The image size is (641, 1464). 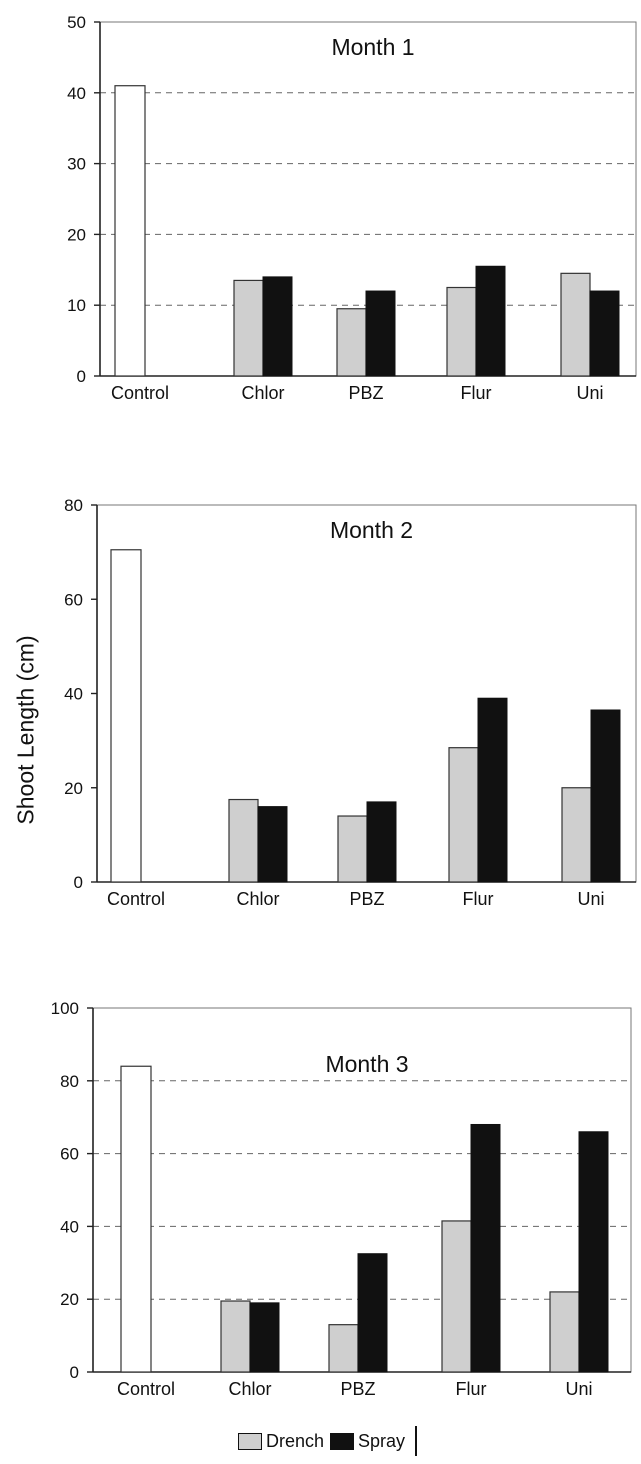 What do you see at coordinates (262, 393) in the screenshot?
I see `m1-x-tick-label-chlor: Chlor` at bounding box center [262, 393].